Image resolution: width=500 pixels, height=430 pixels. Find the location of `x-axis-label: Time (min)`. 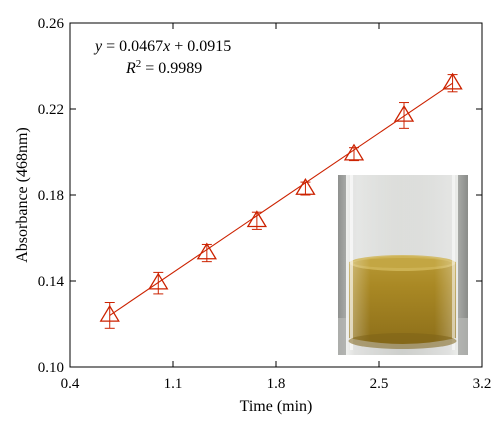

x-axis-label: Time (min) is located at coordinates (276, 406).